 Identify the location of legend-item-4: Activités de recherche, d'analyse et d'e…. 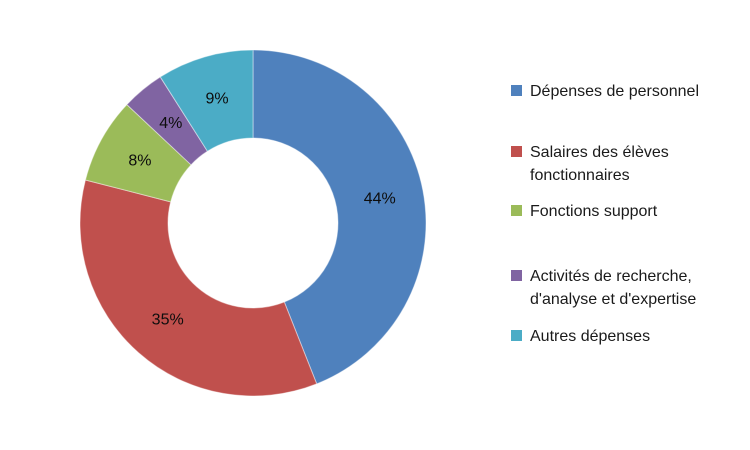
(626, 288).